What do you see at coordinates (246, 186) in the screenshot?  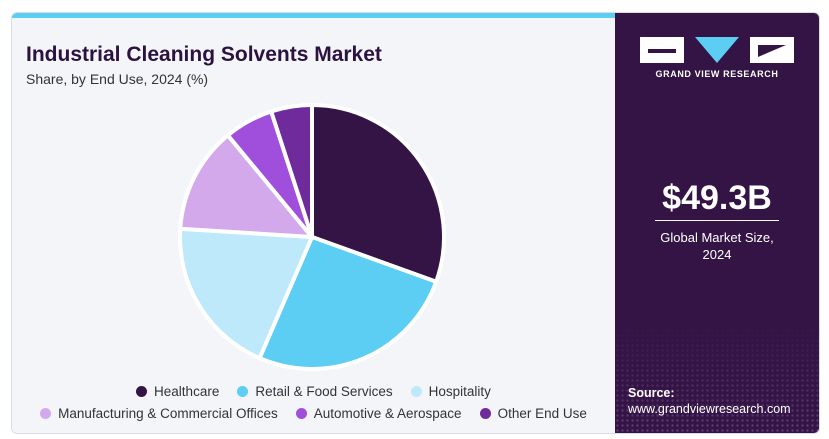 I see `pie-slice-manufacturing-commercial-offices` at bounding box center [246, 186].